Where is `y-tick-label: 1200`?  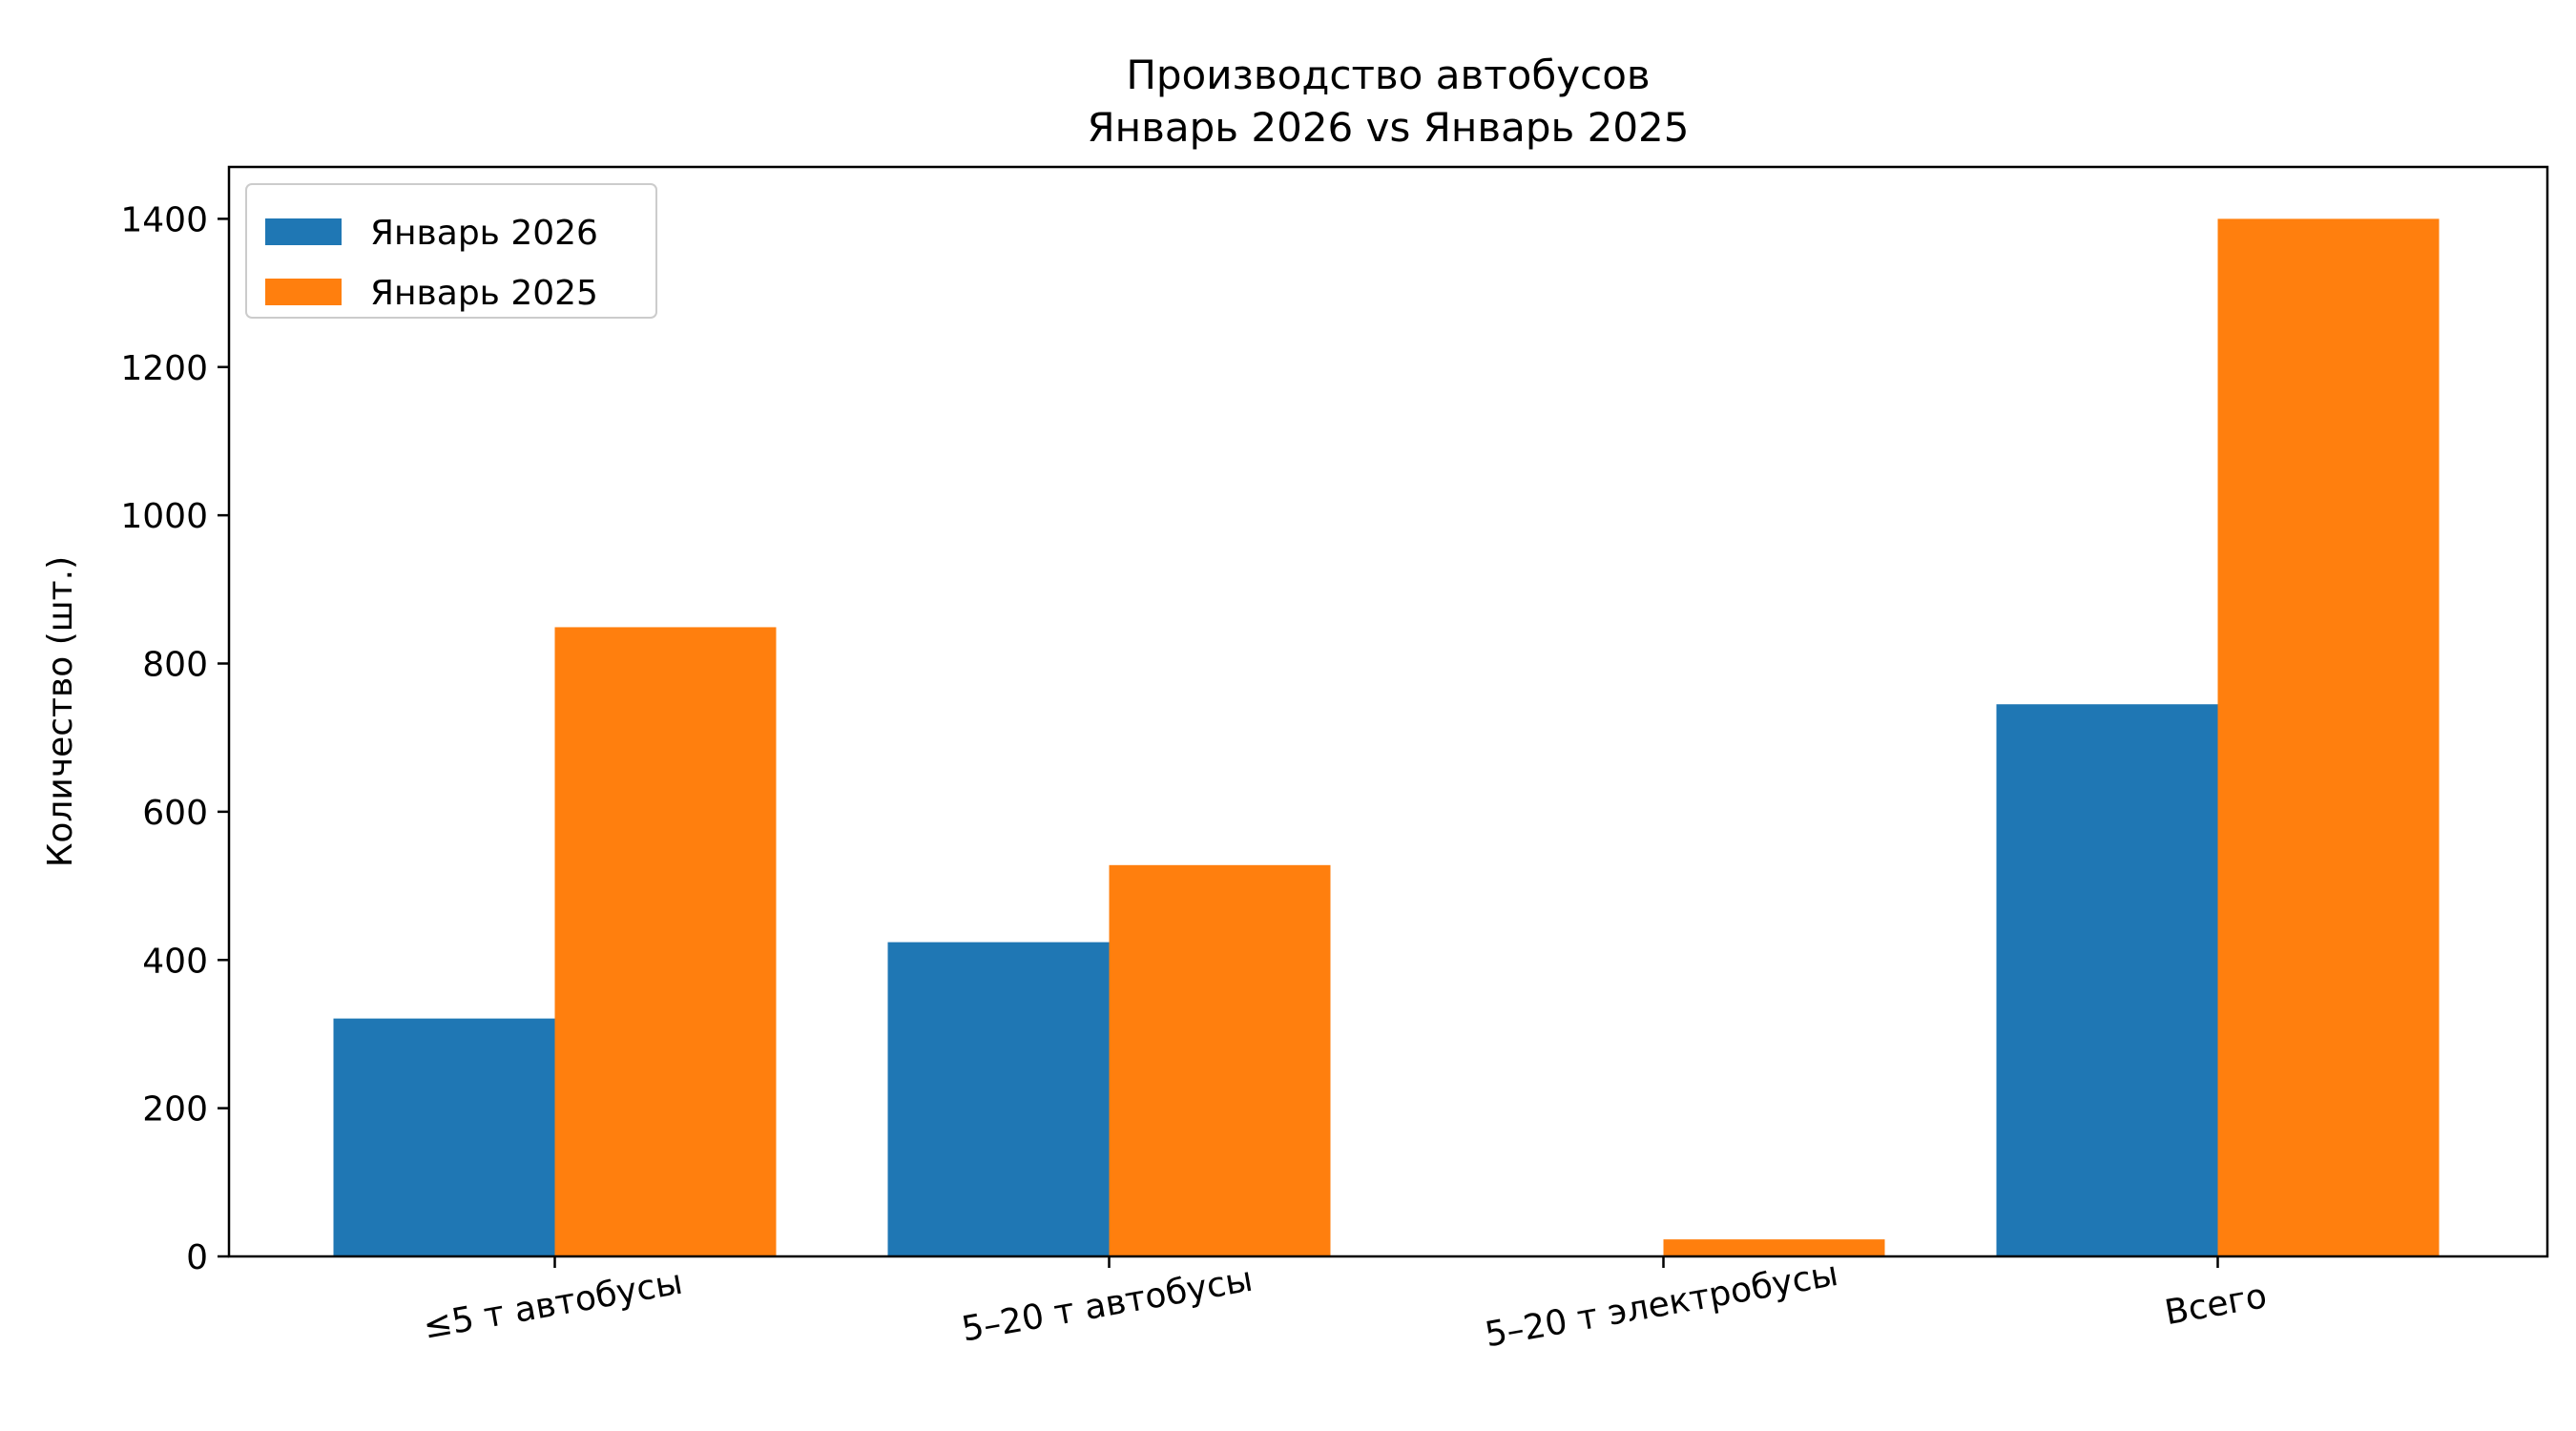
y-tick-label: 1200 is located at coordinates (164, 369).